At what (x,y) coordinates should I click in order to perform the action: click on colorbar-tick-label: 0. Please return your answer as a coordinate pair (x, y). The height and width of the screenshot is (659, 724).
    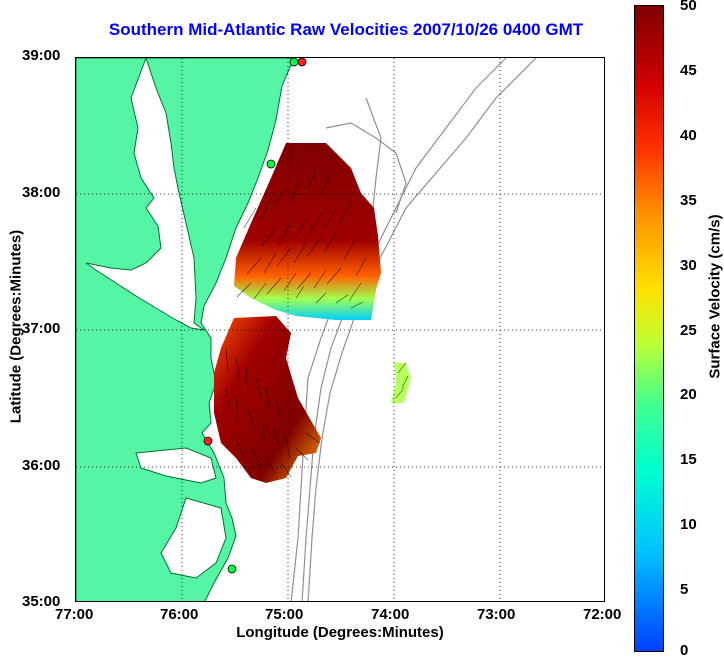
    Looking at the image, I should click on (684, 650).